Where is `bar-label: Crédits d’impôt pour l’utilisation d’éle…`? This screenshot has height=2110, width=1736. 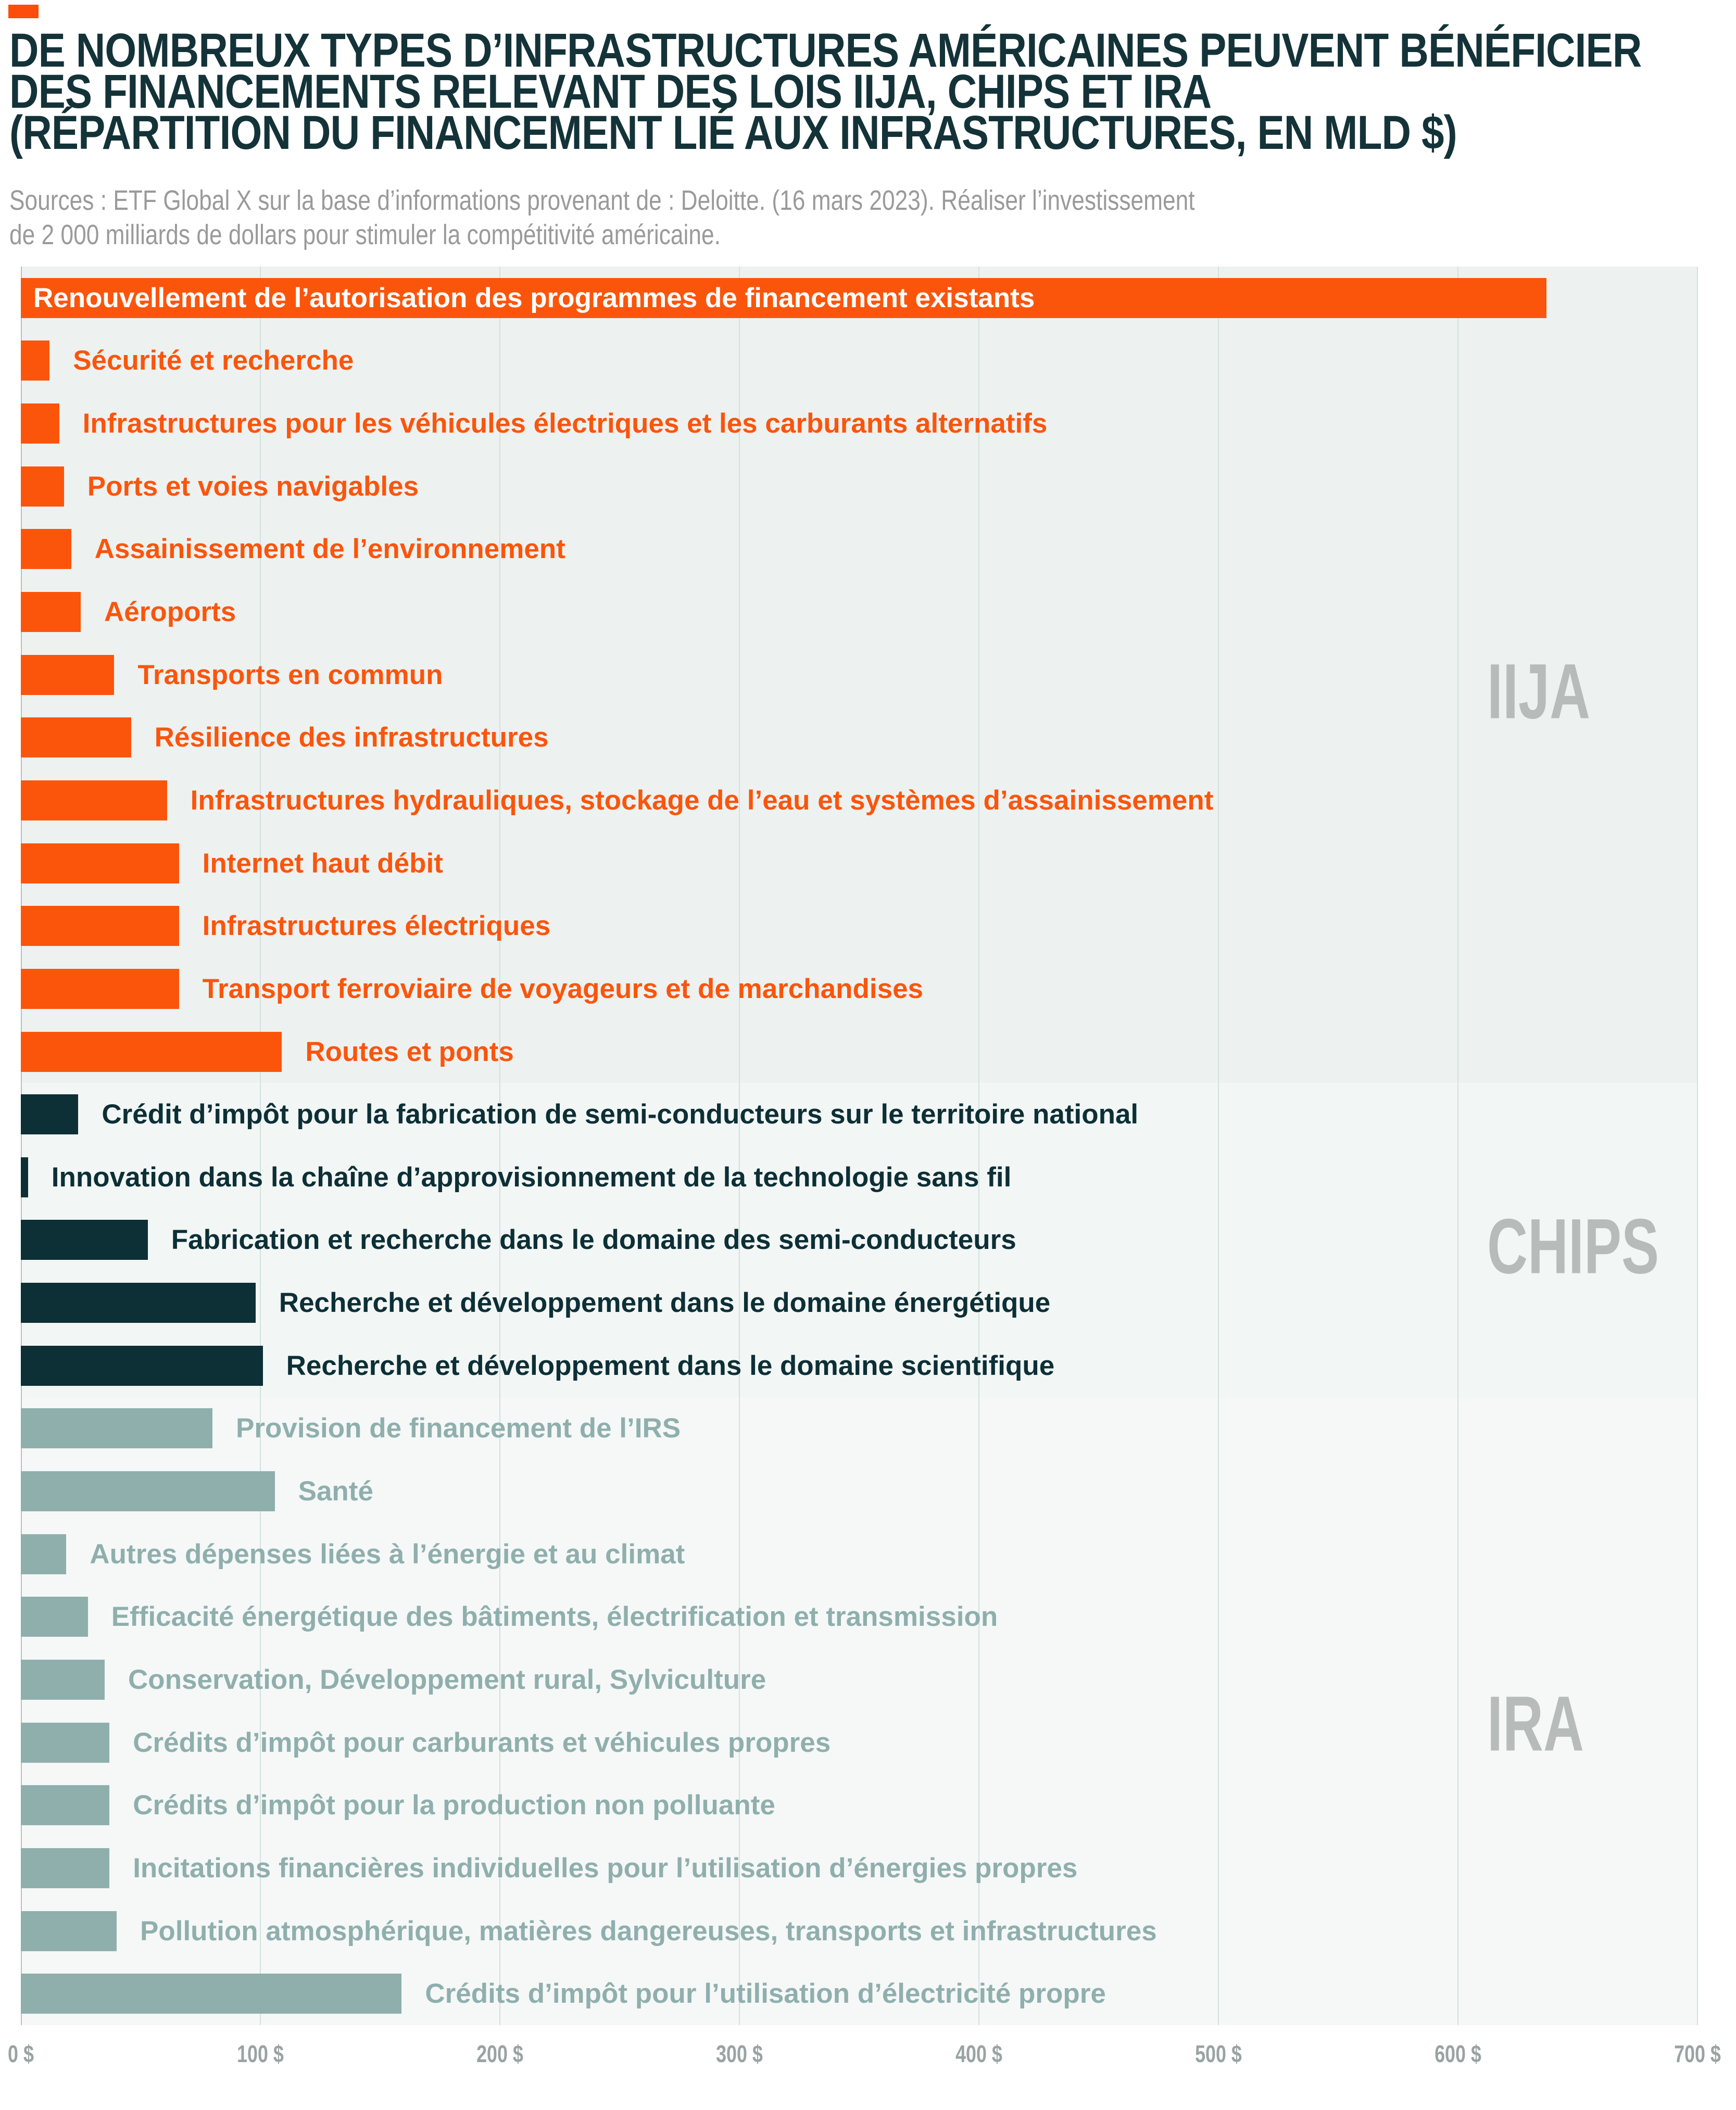 bar-label: Crédits d’impôt pour l’utilisation d’éle… is located at coordinates (766, 1994).